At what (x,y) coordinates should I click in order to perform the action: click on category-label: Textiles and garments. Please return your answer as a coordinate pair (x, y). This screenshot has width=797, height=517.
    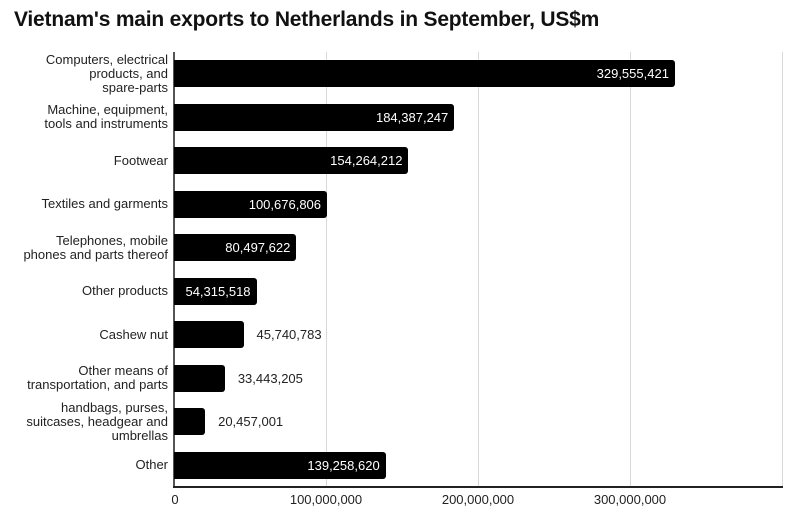
    Looking at the image, I should click on (104, 204).